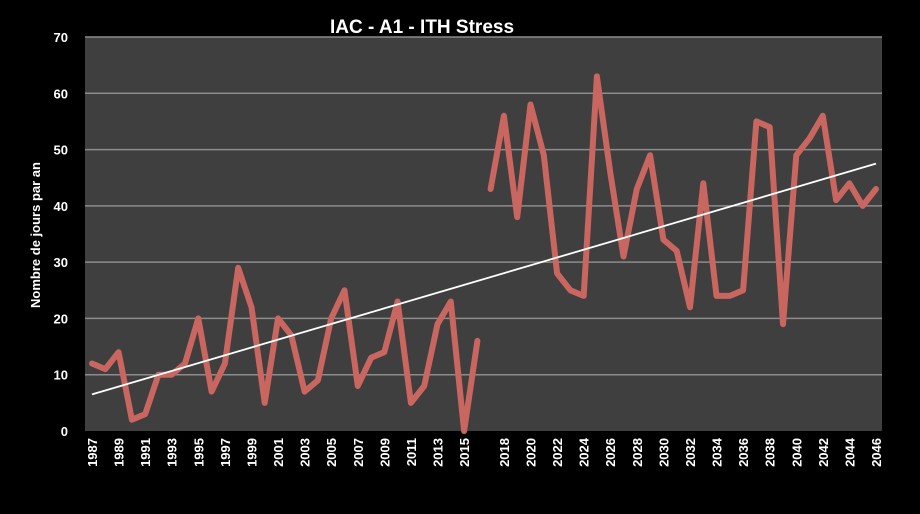 This screenshot has width=920, height=514. I want to click on x-tick-label: 2034, so click(717, 452).